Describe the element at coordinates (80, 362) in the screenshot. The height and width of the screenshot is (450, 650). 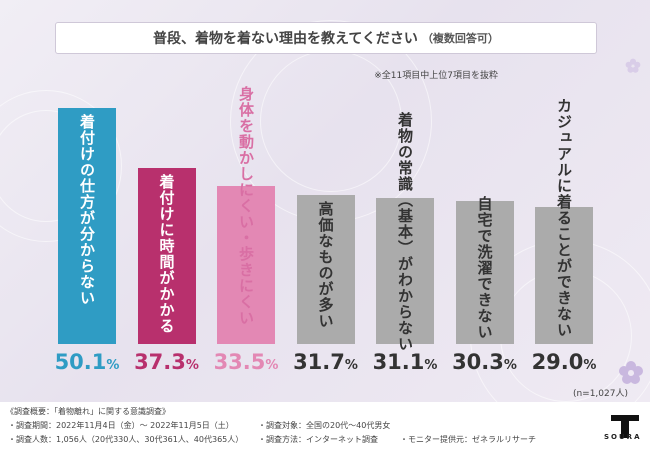
I see `value-number: 50.1` at that location.